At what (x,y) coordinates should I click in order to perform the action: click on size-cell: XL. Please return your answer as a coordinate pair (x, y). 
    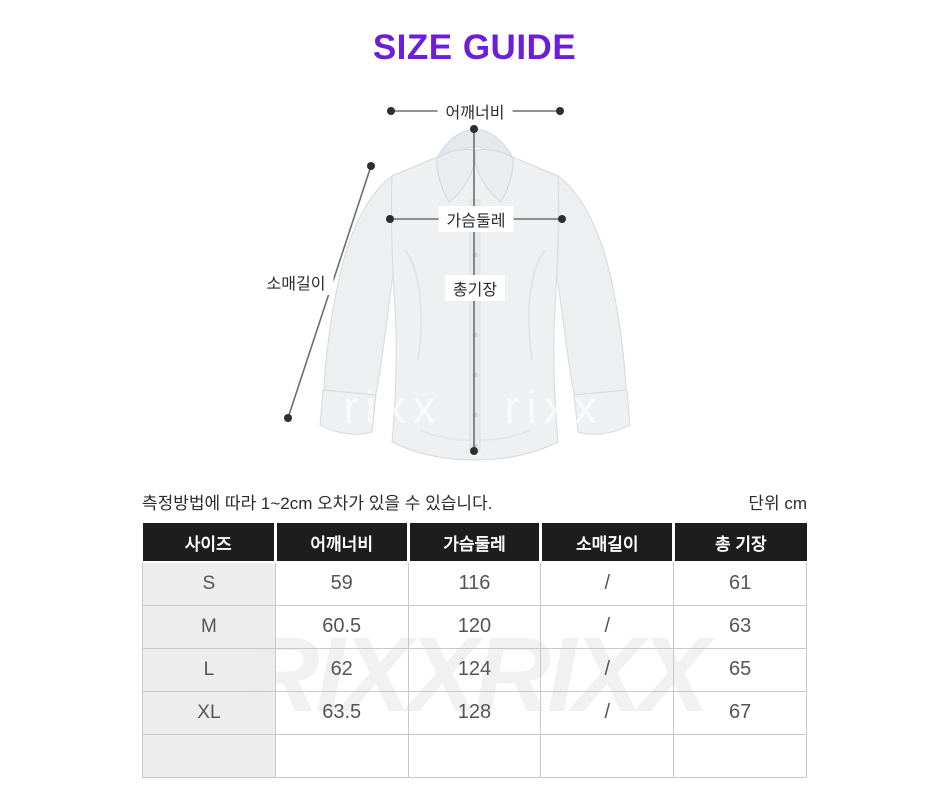
    Looking at the image, I should click on (209, 712).